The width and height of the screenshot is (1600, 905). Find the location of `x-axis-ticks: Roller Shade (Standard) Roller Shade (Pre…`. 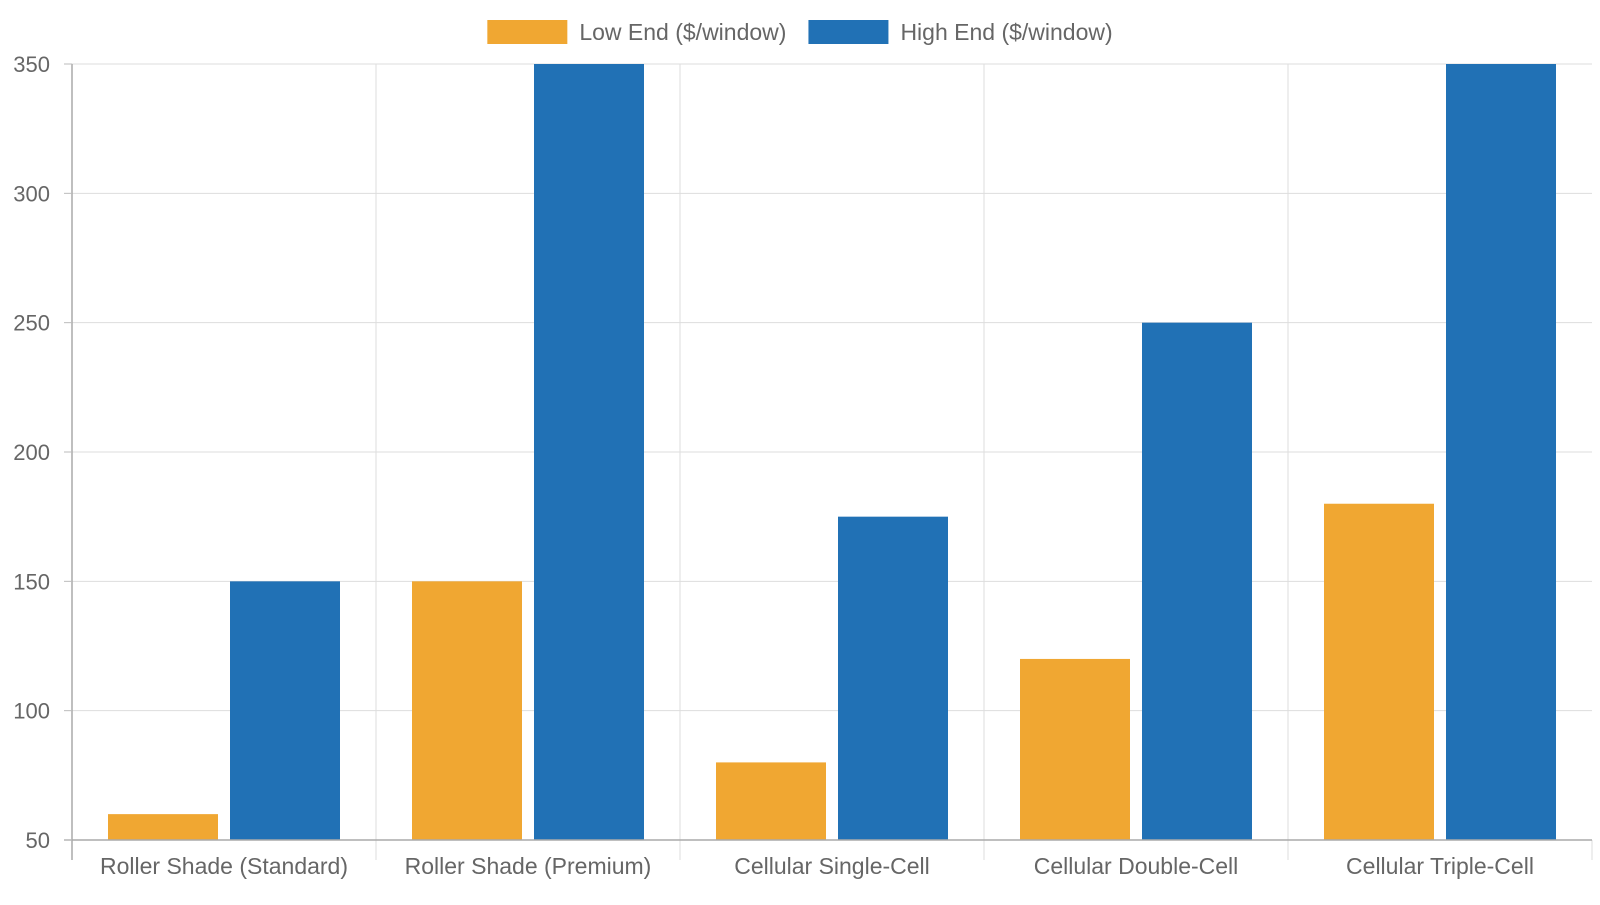

x-axis-ticks: Roller Shade (Standard) Roller Shade (Pre… is located at coordinates (817, 866).